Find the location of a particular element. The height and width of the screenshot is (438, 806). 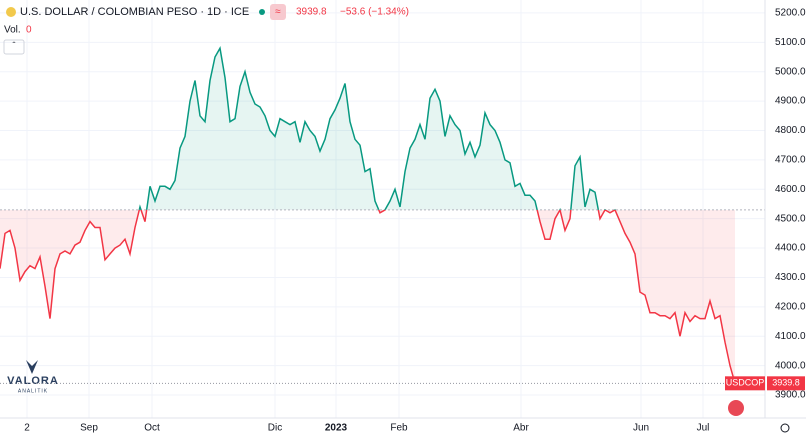

status-badge is located at coordinates (278, 12).